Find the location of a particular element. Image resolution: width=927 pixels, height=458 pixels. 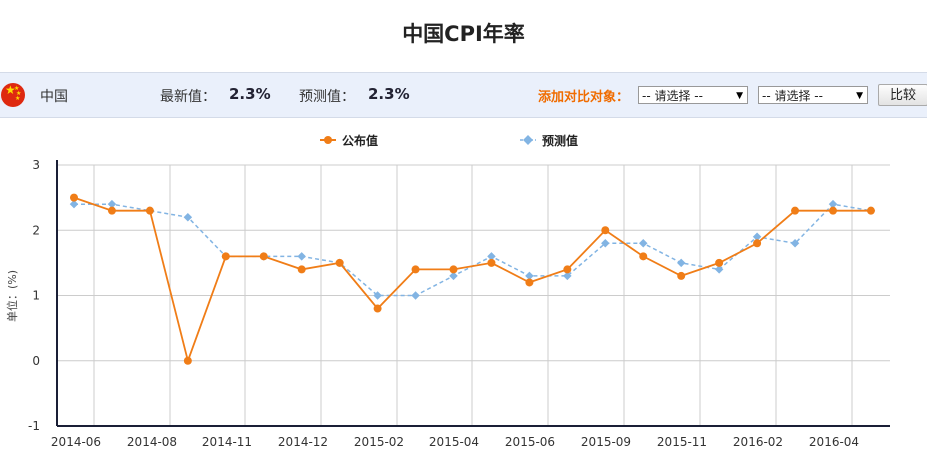

compare-select-1: -- 请选择 -- ▼ is located at coordinates (693, 95).